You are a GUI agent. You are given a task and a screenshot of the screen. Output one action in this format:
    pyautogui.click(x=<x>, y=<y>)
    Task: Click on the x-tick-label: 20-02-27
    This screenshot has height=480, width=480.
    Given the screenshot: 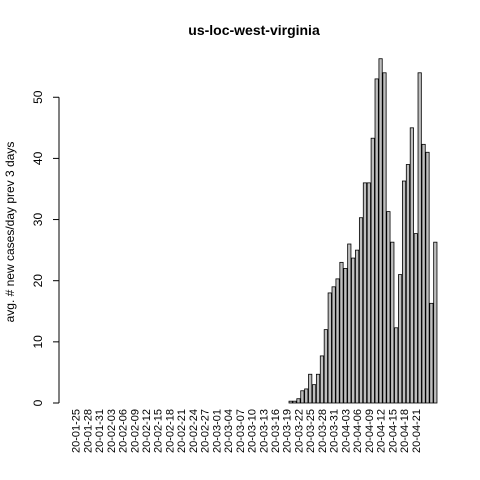 What is the action you would take?
    pyautogui.click(x=206, y=431)
    